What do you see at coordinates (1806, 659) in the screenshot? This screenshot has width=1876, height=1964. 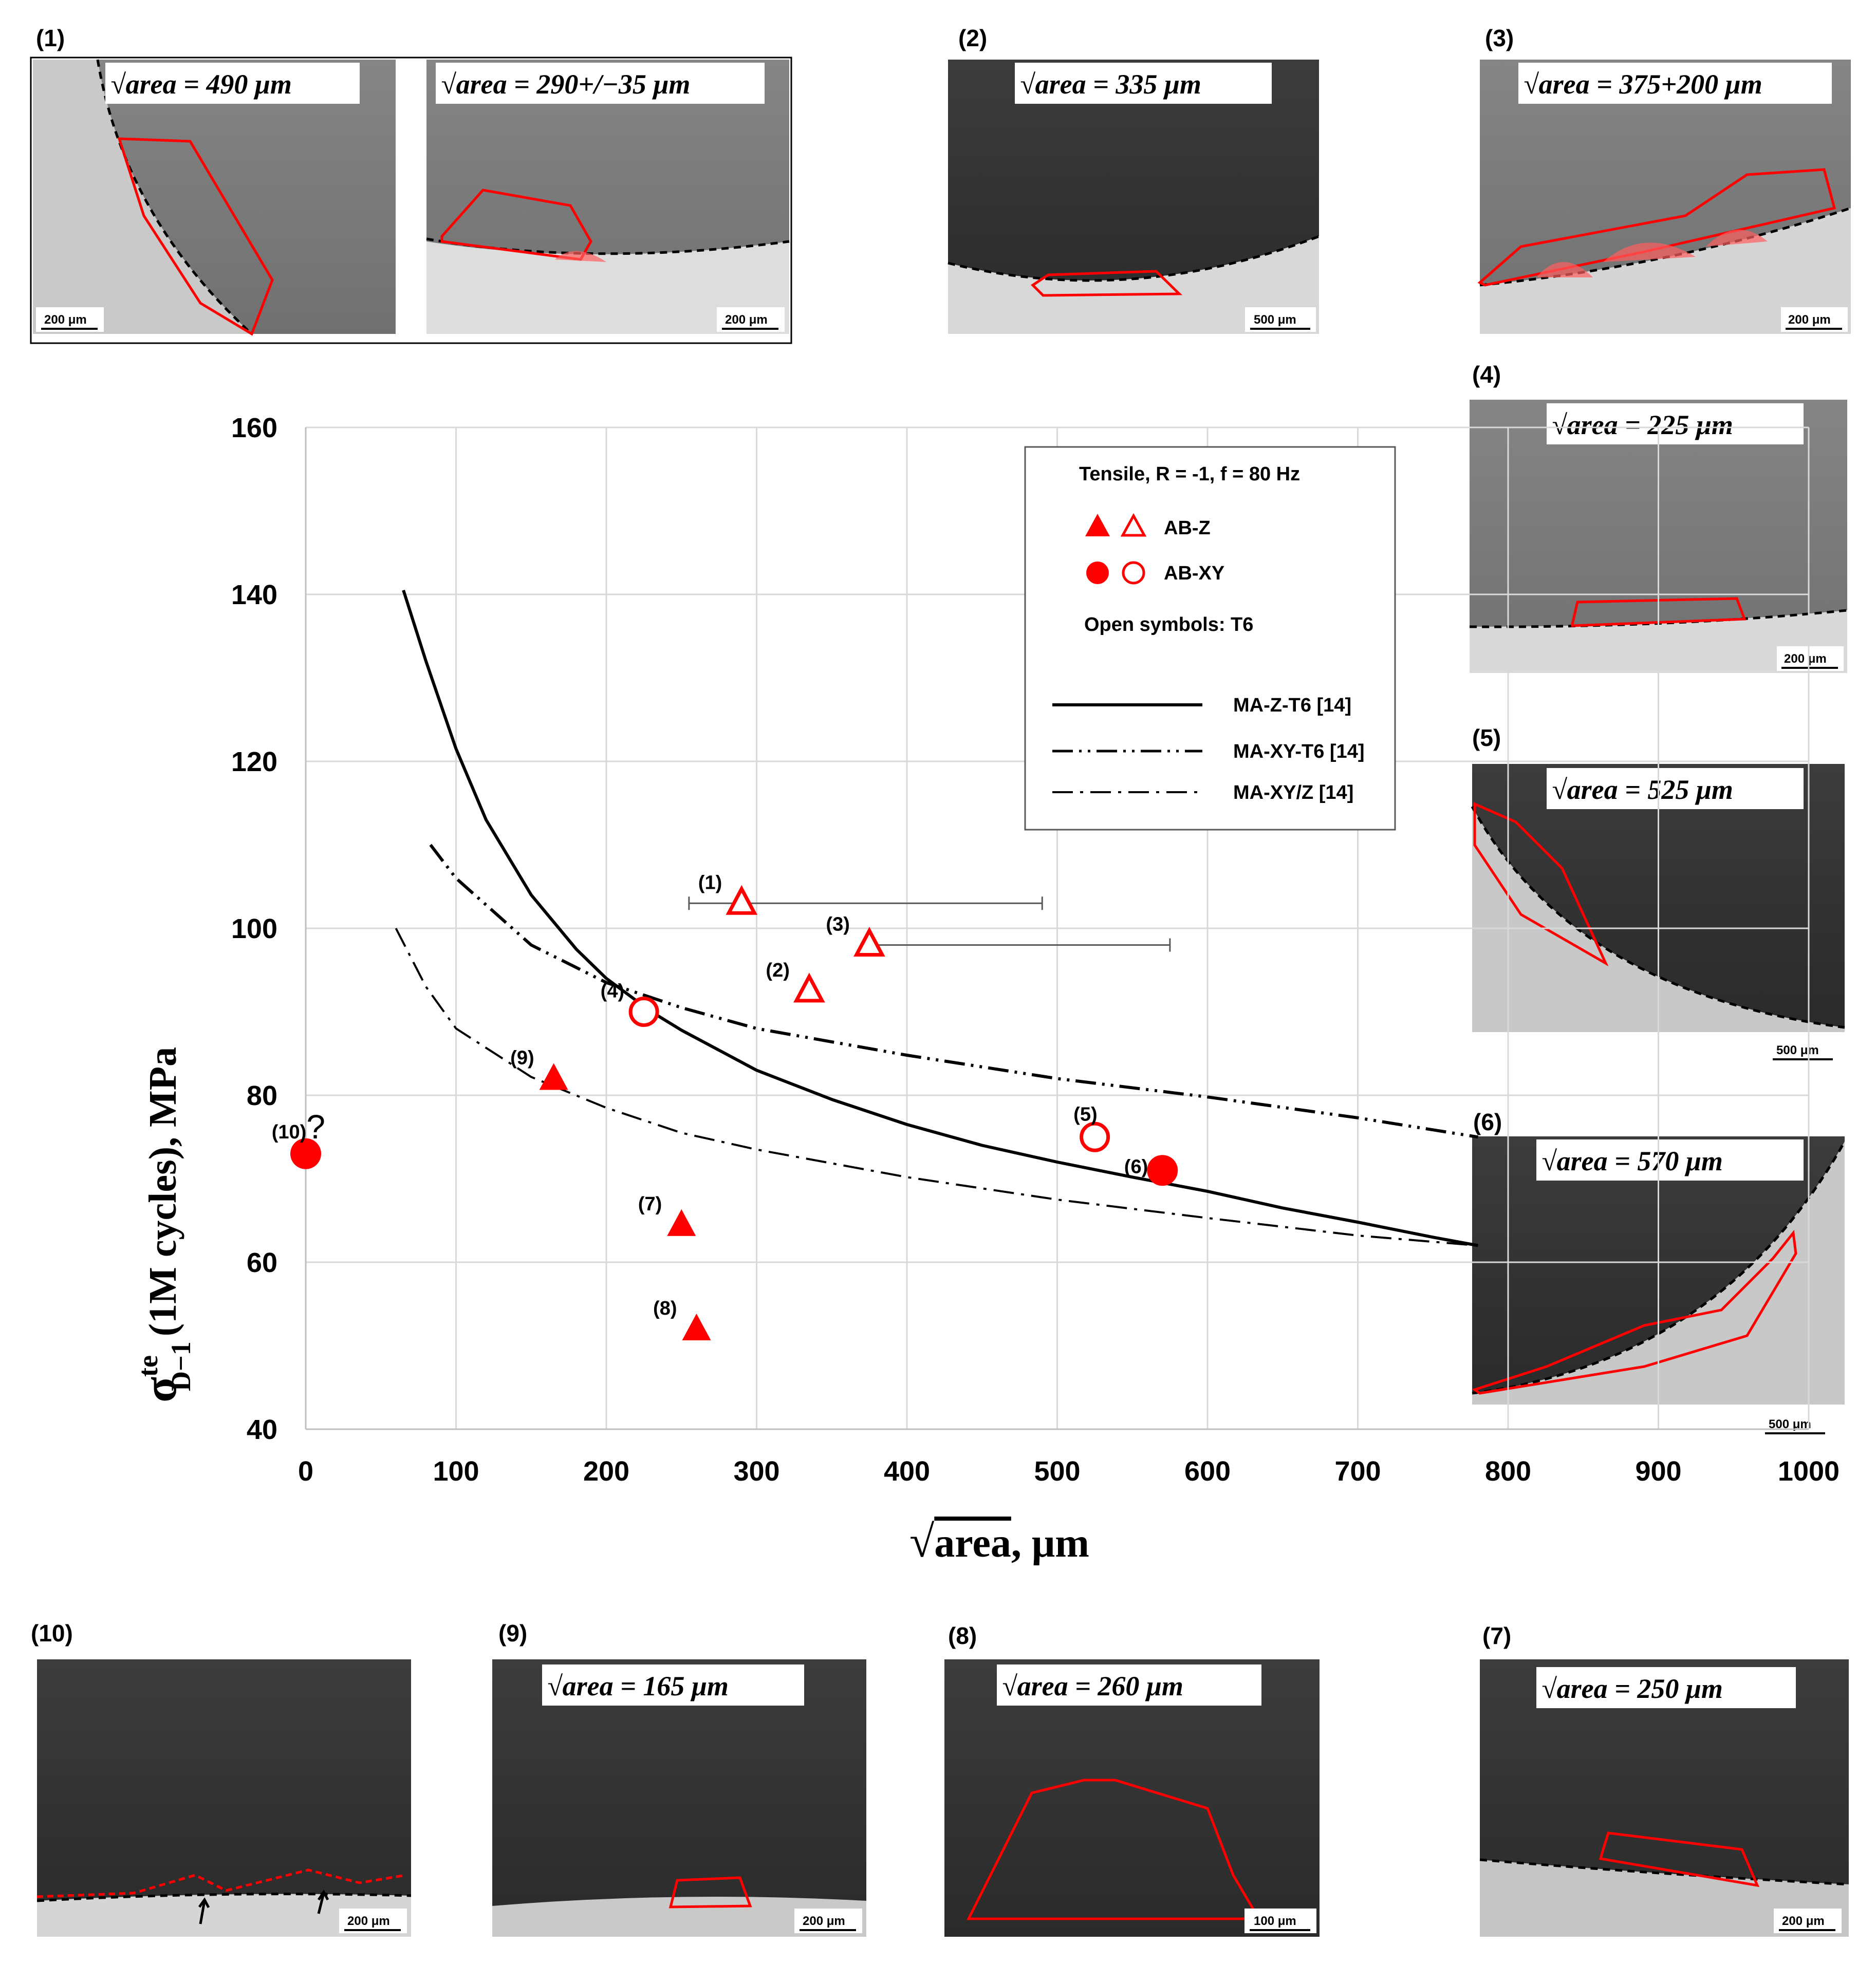 I see `scalebar-text-4: 200 μm` at bounding box center [1806, 659].